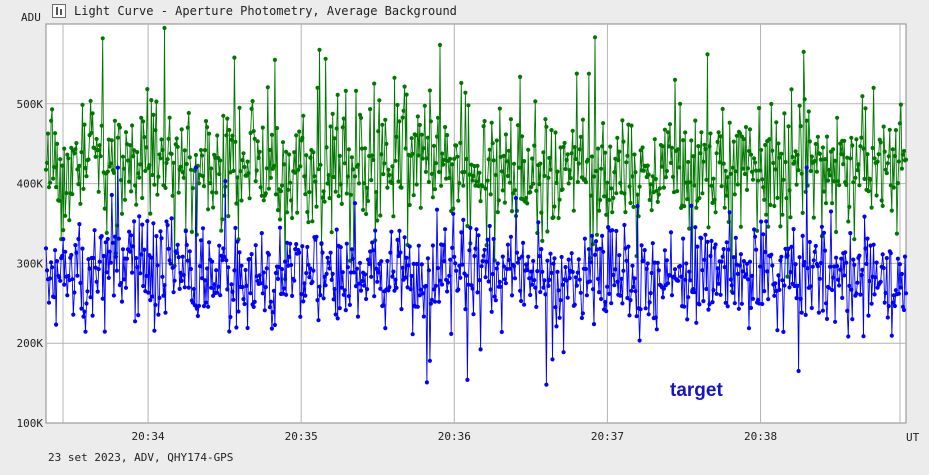 Image resolution: width=929 pixels, height=475 pixels. I want to click on x-tick-label: 20:35, so click(301, 436).